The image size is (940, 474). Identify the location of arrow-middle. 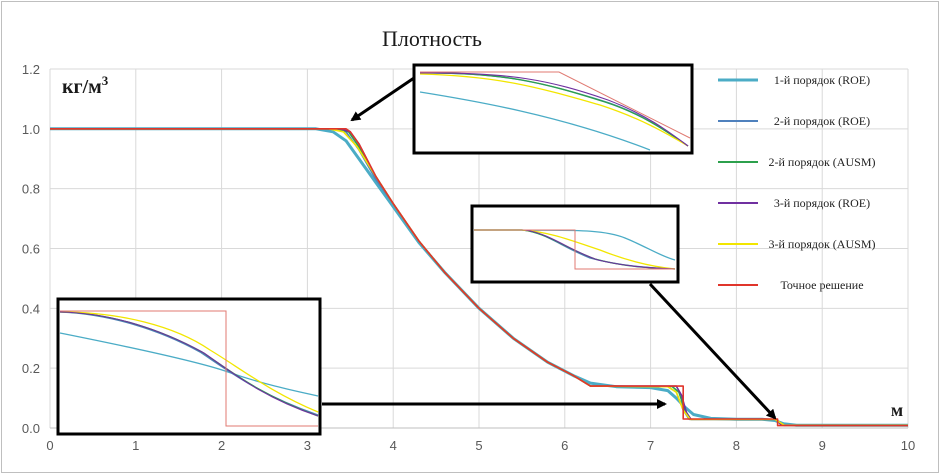
(712, 351).